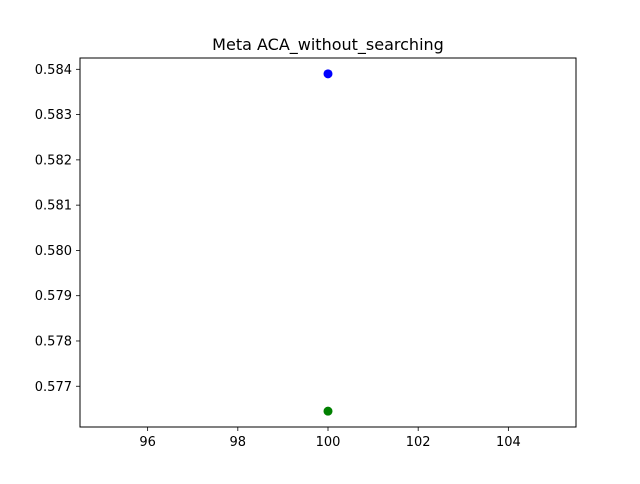  What do you see at coordinates (53, 251) in the screenshot?
I see `y-tick-label: 0.580` at bounding box center [53, 251].